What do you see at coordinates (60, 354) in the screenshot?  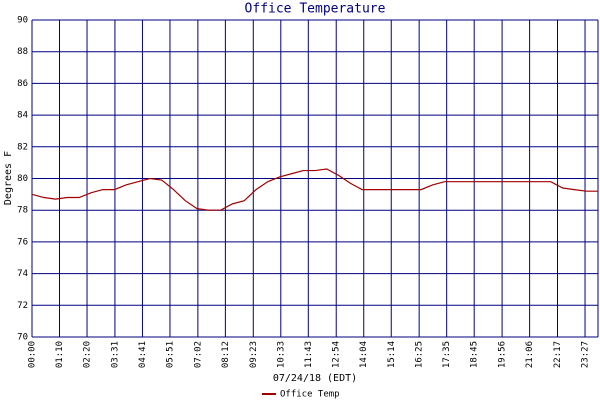 I see `x-tick-label: 01:10` at bounding box center [60, 354].